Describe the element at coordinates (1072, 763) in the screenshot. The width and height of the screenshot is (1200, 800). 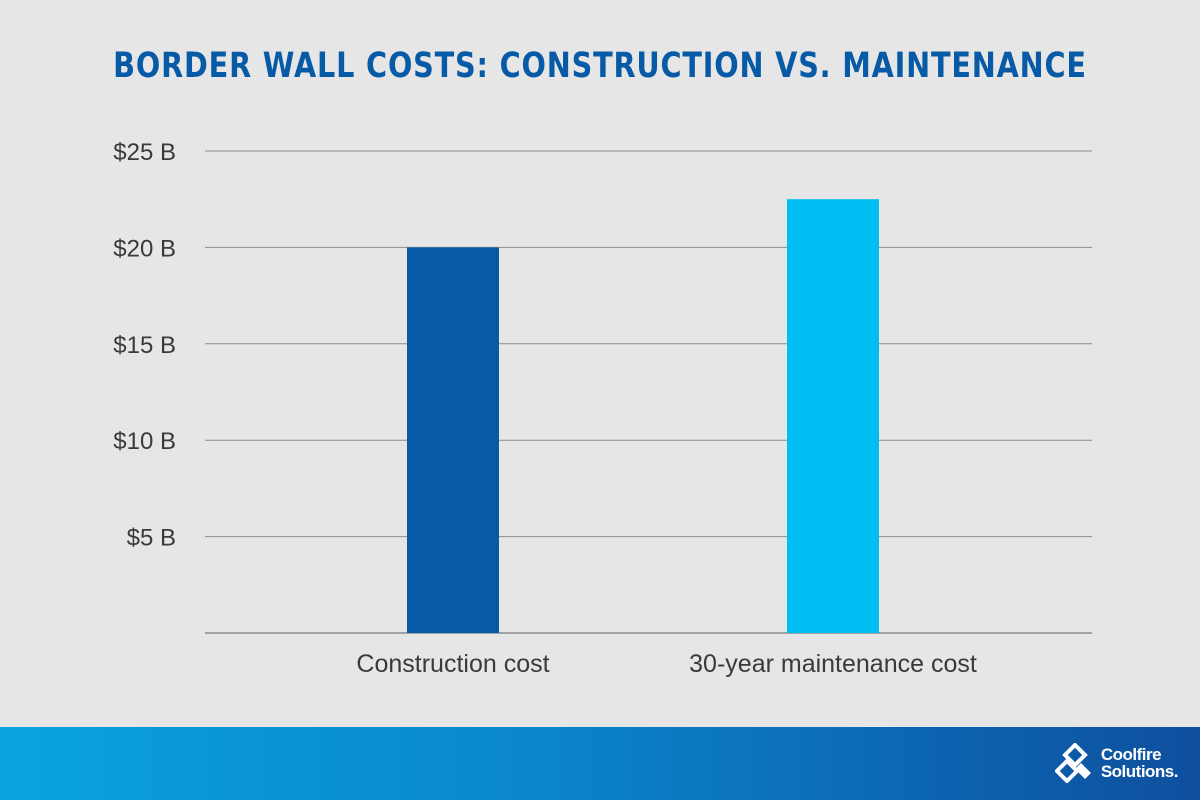
I see `coolfire-logo-icon` at that location.